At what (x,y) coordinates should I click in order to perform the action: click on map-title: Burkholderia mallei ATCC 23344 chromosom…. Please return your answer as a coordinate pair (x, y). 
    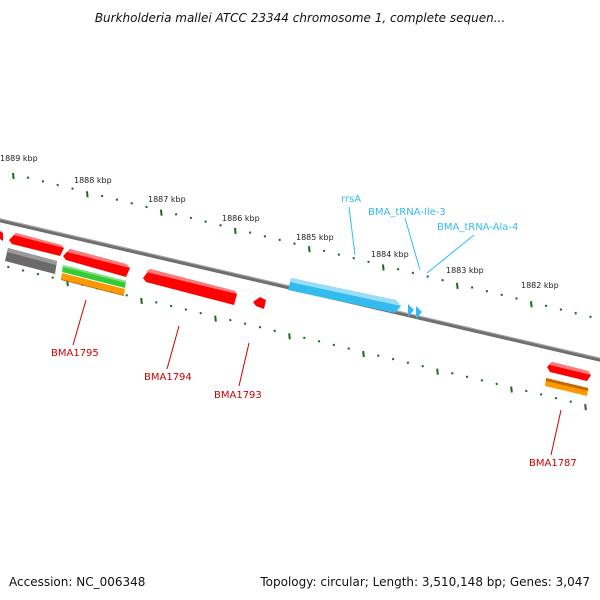
    Looking at the image, I should click on (300, 18).